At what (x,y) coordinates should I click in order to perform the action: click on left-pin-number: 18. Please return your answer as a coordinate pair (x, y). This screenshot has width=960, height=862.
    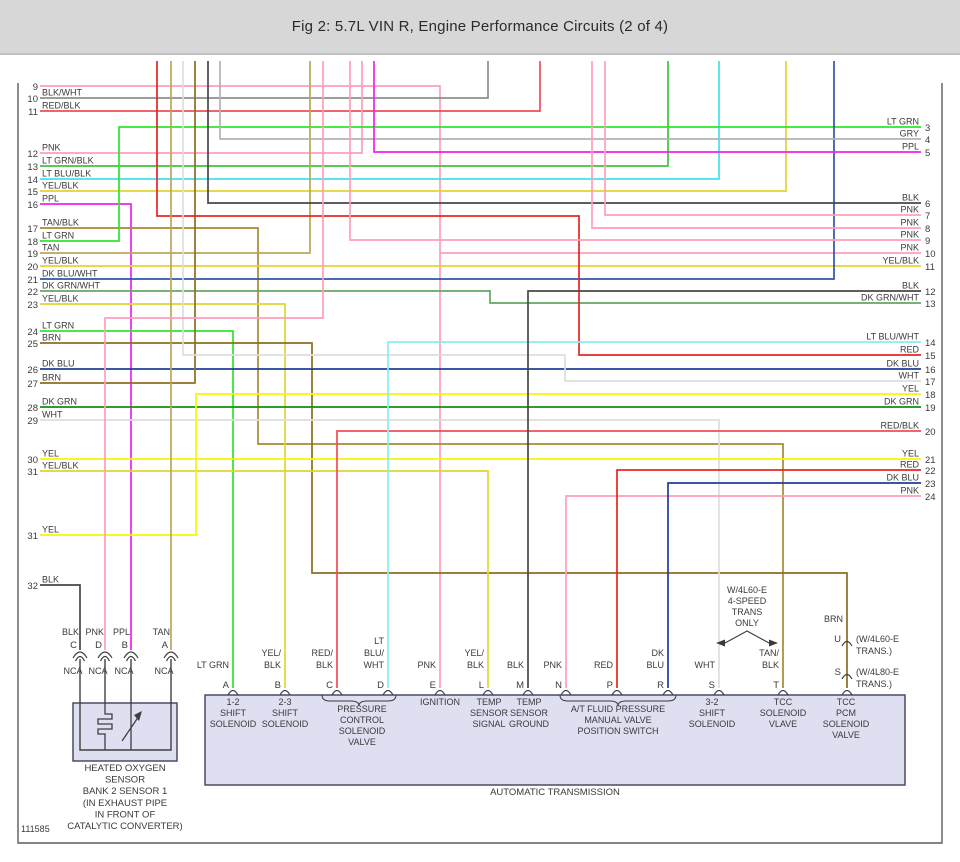
    Looking at the image, I should click on (32, 242).